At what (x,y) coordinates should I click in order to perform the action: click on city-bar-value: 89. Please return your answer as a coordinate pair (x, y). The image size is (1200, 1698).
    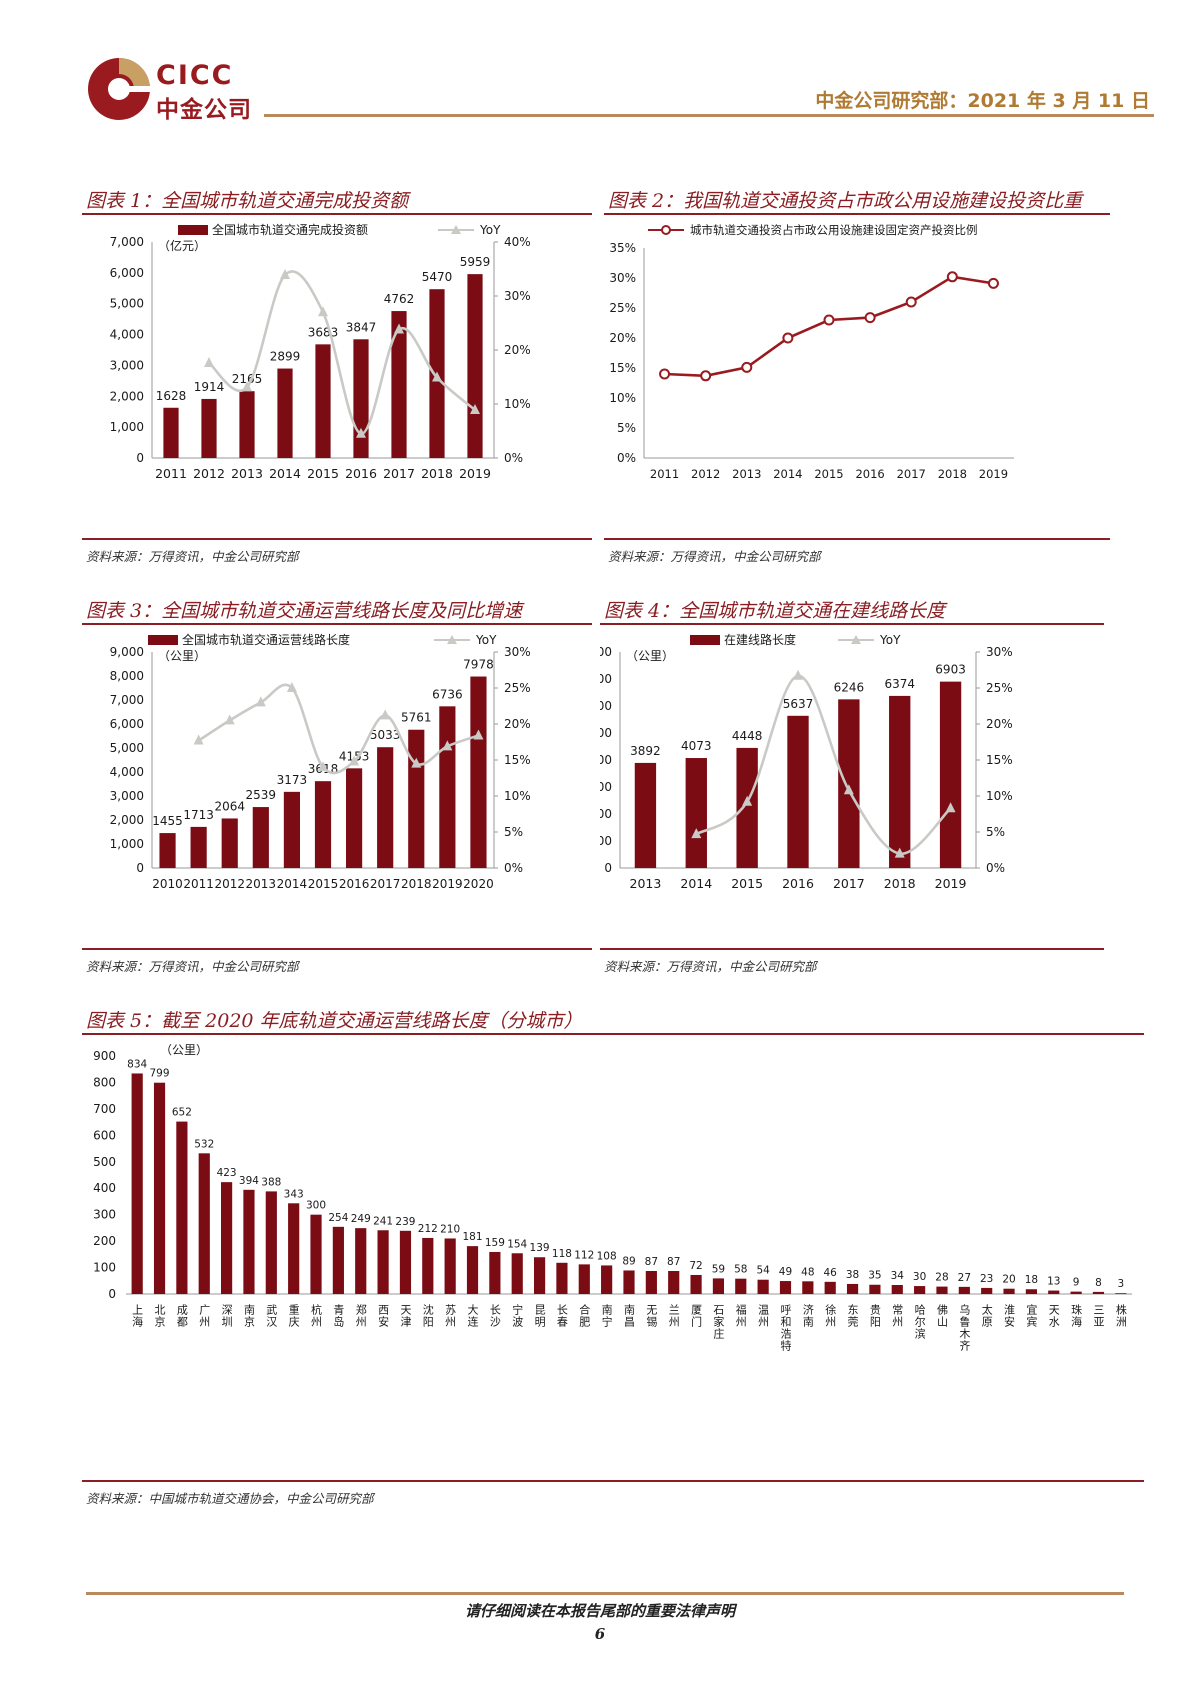
    Looking at the image, I should click on (628, 1261).